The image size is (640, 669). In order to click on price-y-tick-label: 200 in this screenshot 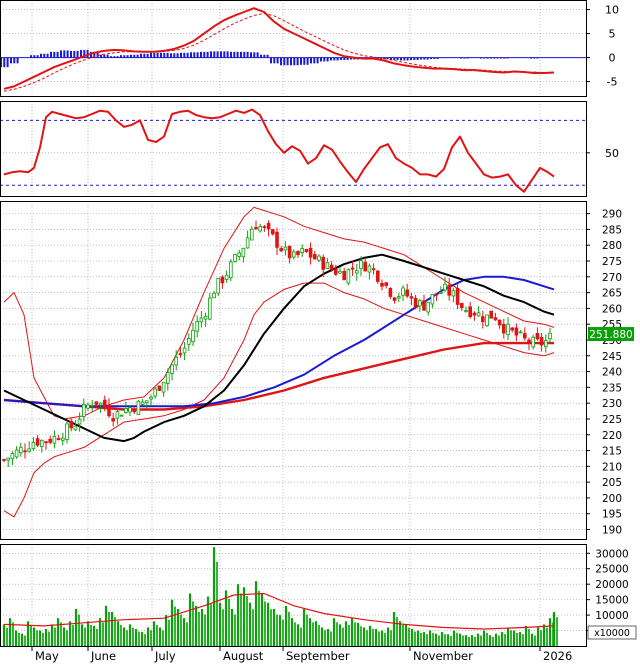, I will do `click(612, 499)`.